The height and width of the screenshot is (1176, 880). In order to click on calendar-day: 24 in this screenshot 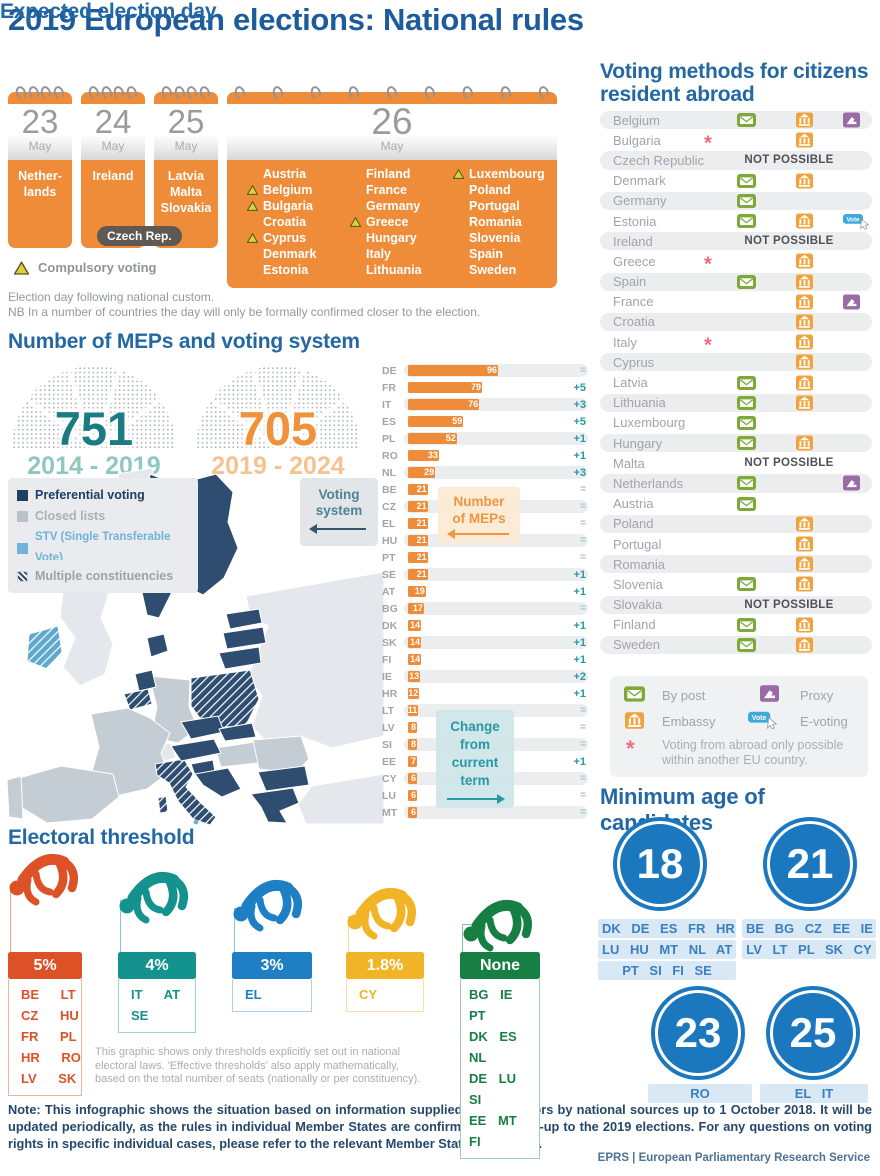, I will do `click(113, 121)`.